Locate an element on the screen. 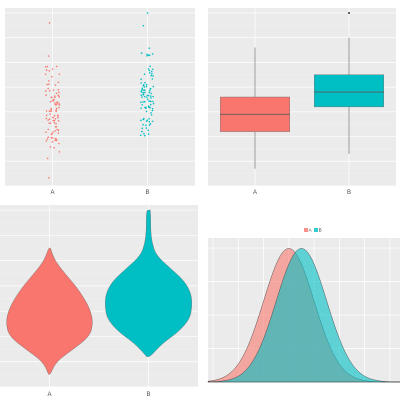 The image size is (400, 400). legend-key-a is located at coordinates (306, 230).